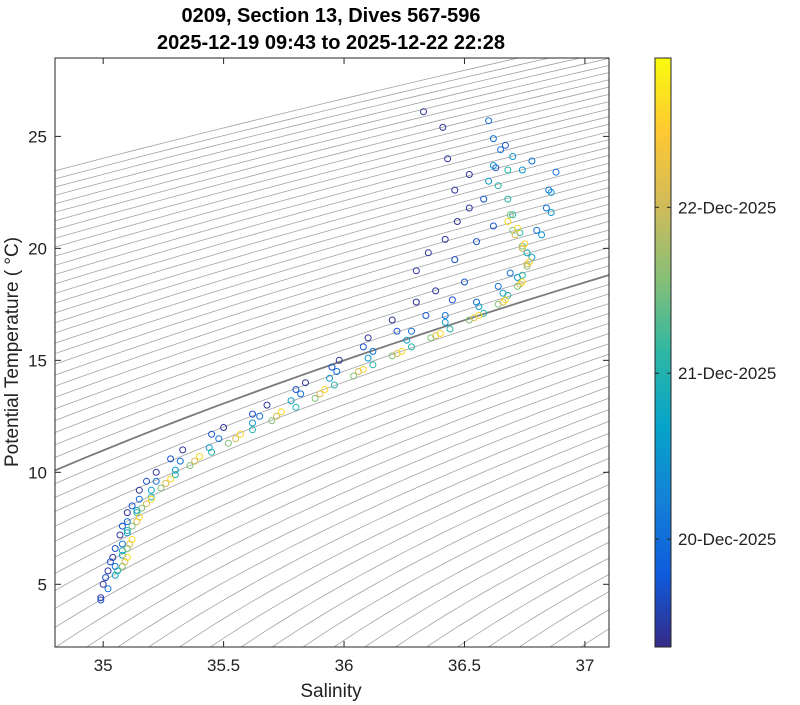 The image size is (800, 705). I want to click on colorbar-ticks: 20-Dec-2025 21-Dec-2025 22-Dec-2025, so click(715, 373).